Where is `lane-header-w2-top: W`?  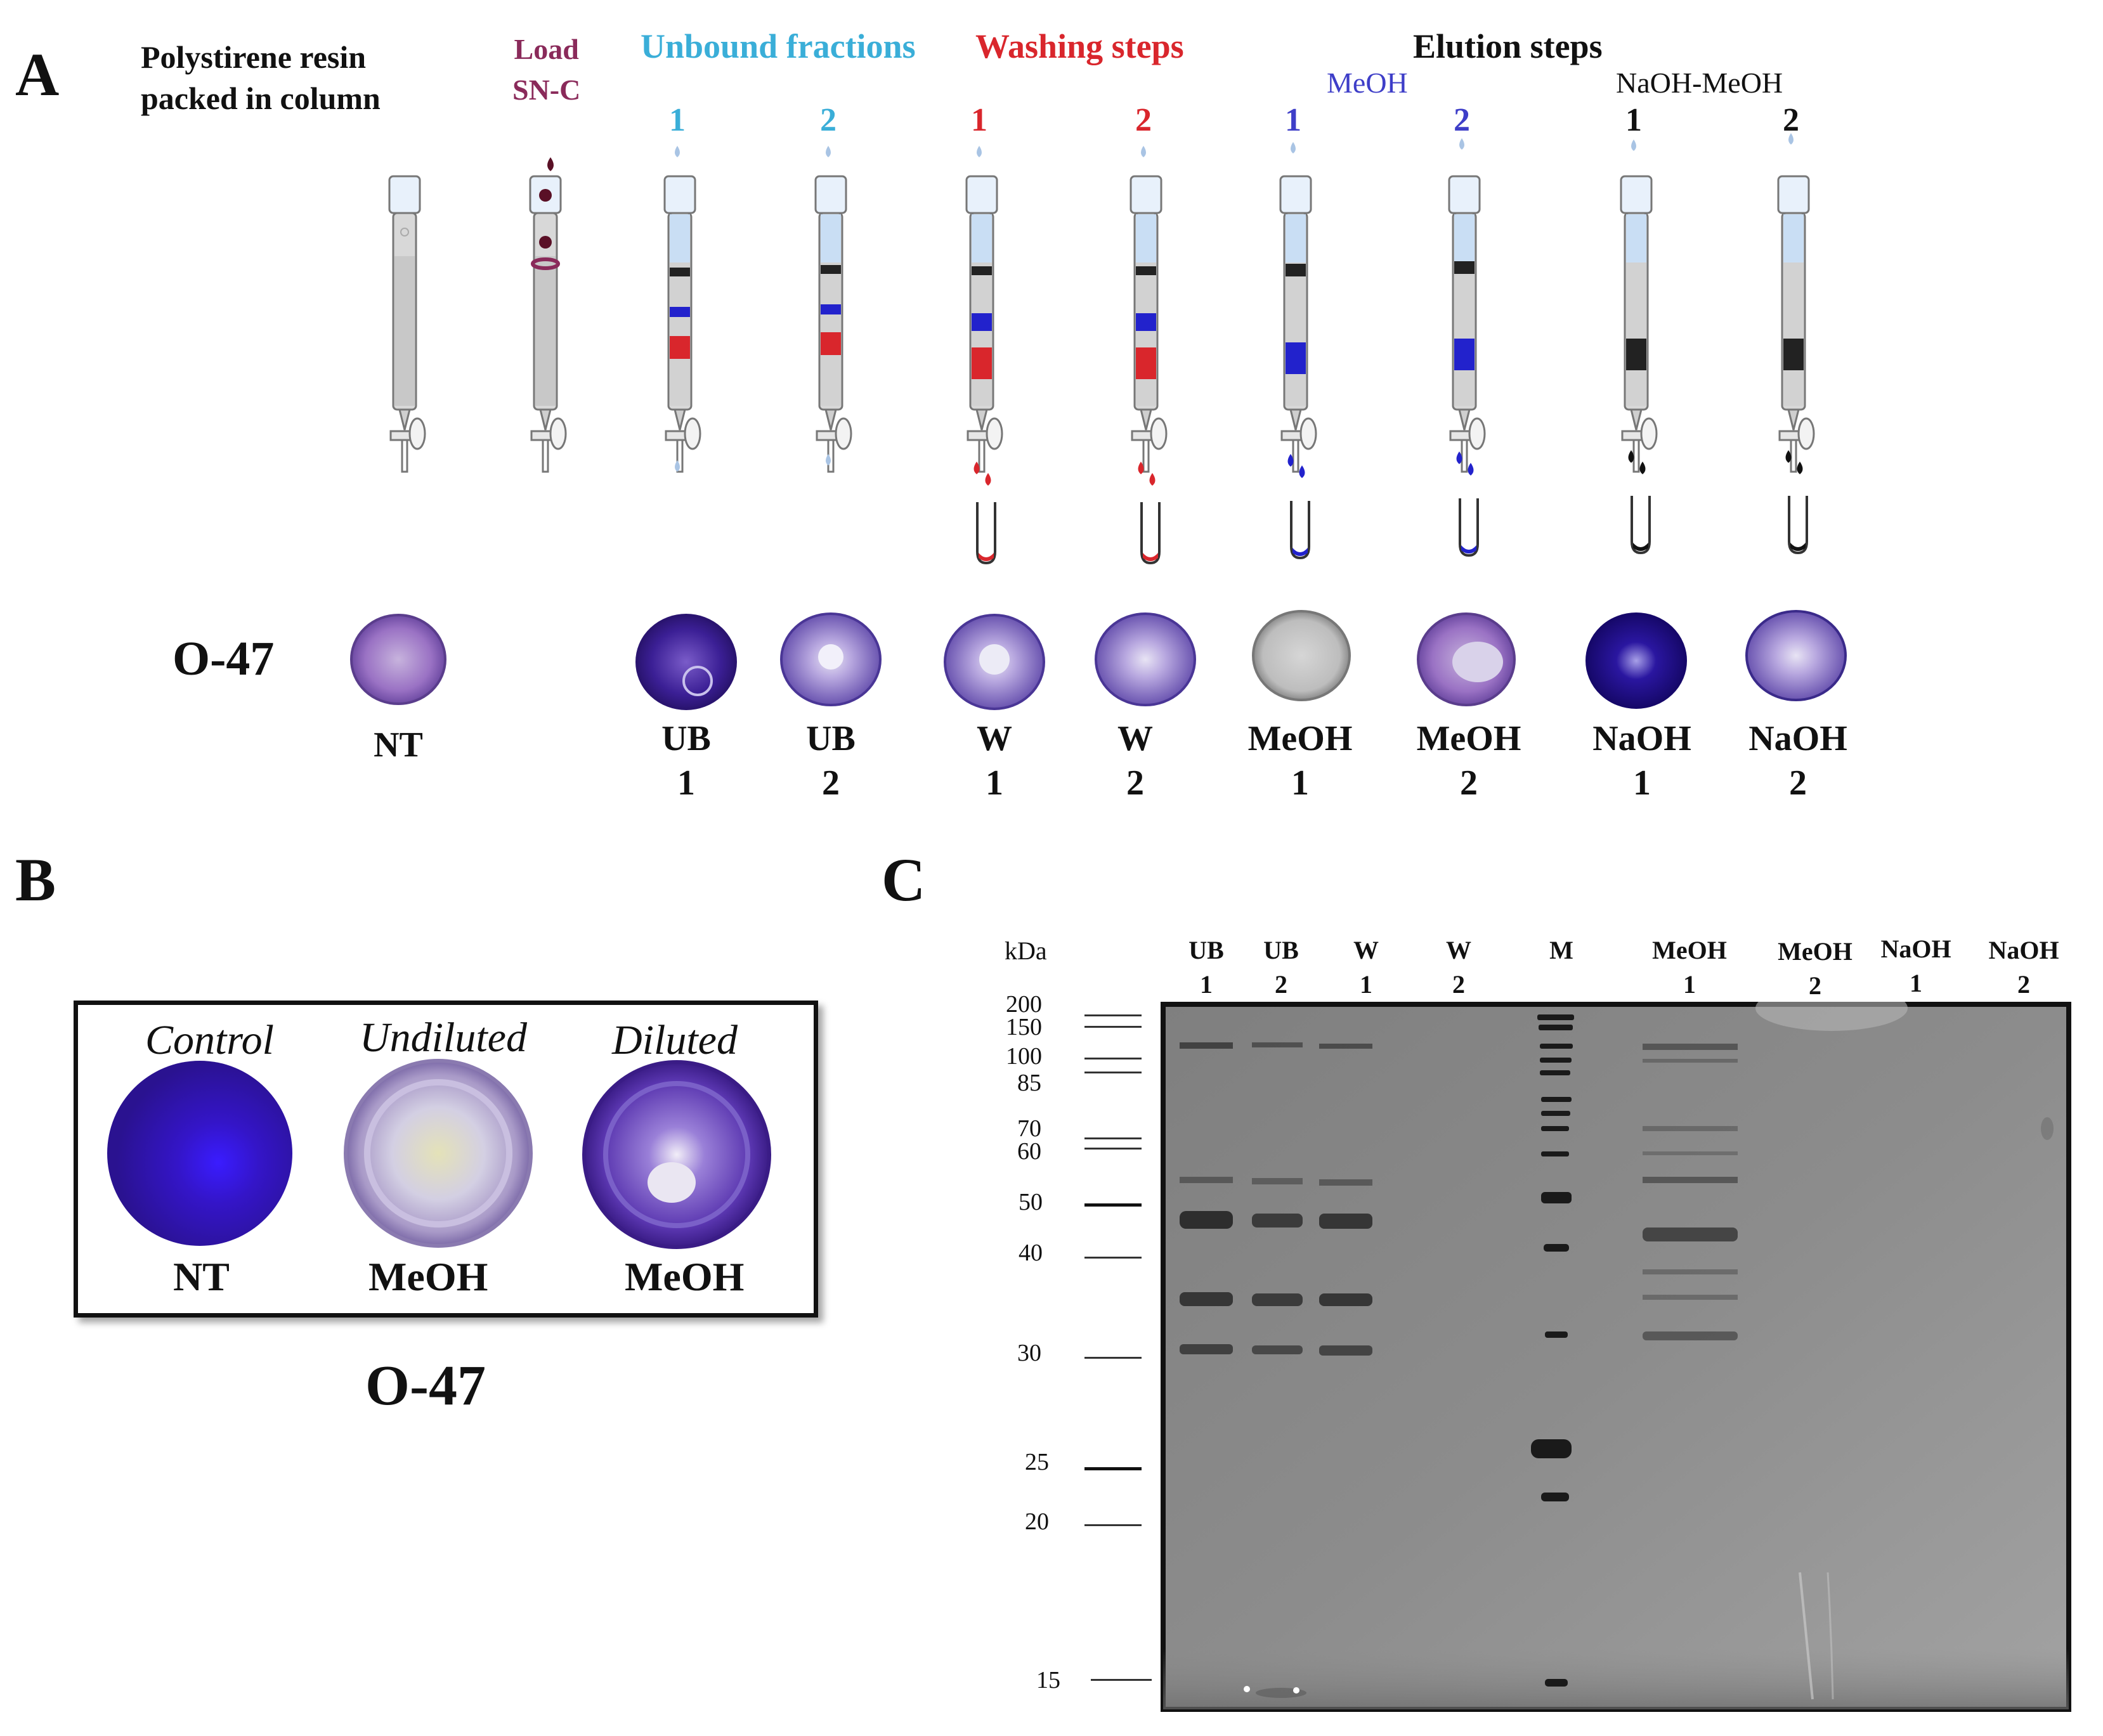
lane-header-w2-top: W is located at coordinates (1458, 950).